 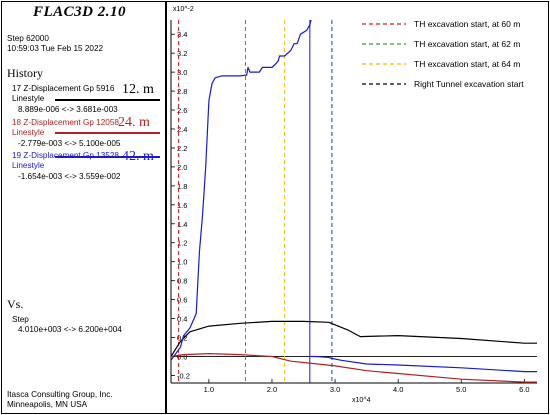 I want to click on x-tick-label: 4.0, so click(x=398, y=389).